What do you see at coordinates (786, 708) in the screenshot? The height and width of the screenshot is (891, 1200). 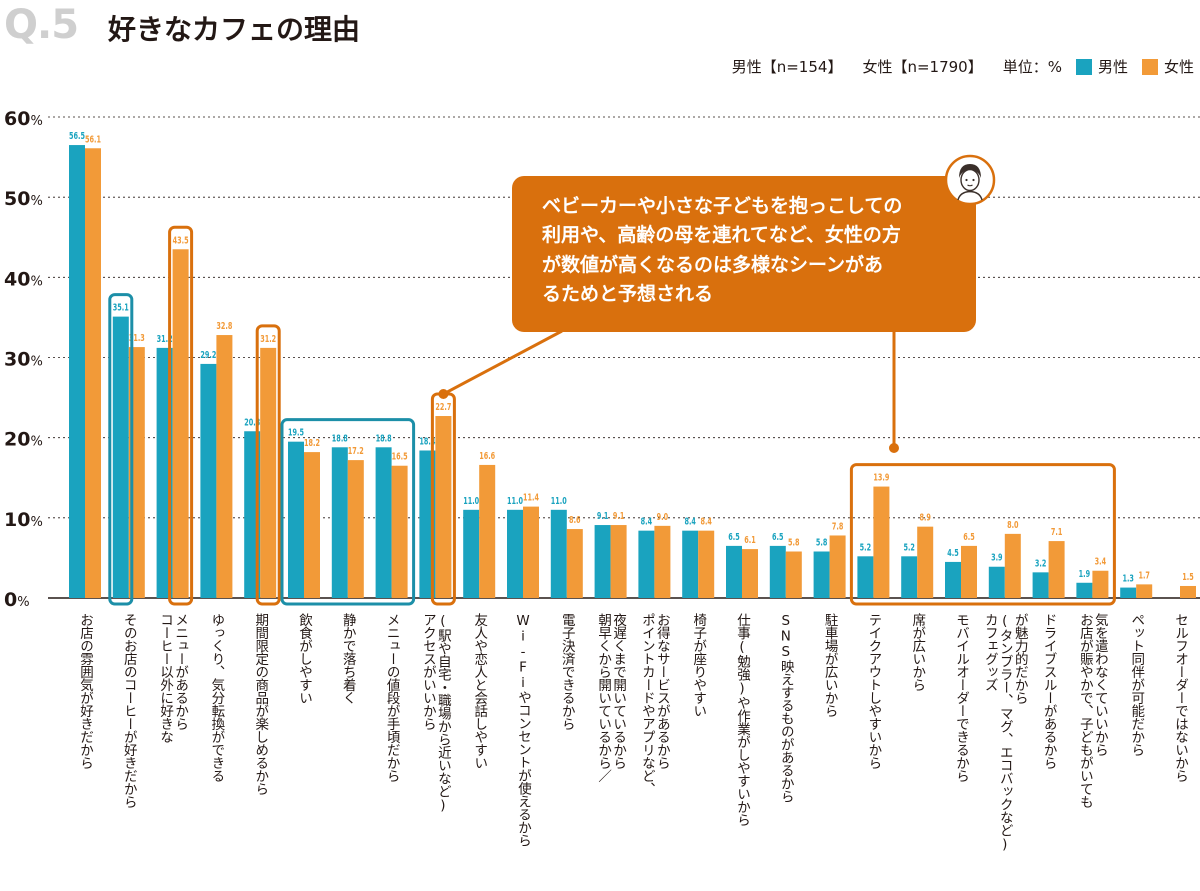 I see `category-label: SNS映えするものがあるから` at bounding box center [786, 708].